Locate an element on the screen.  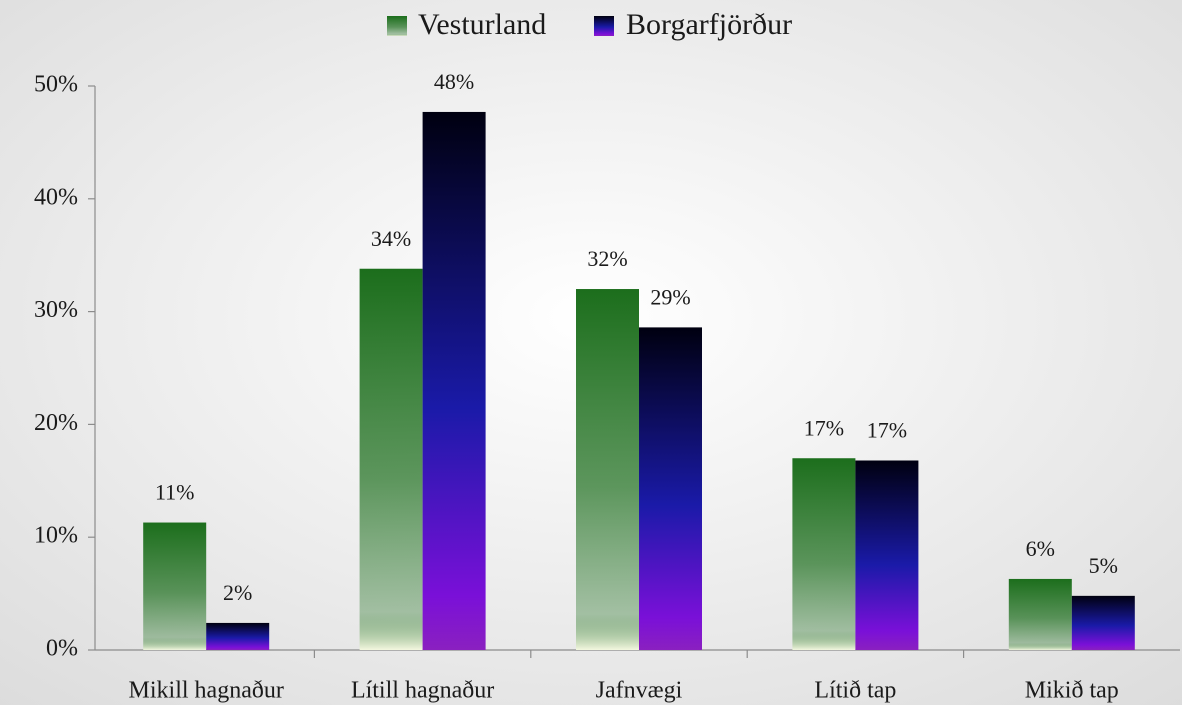
data-label: 34% is located at coordinates (391, 238).